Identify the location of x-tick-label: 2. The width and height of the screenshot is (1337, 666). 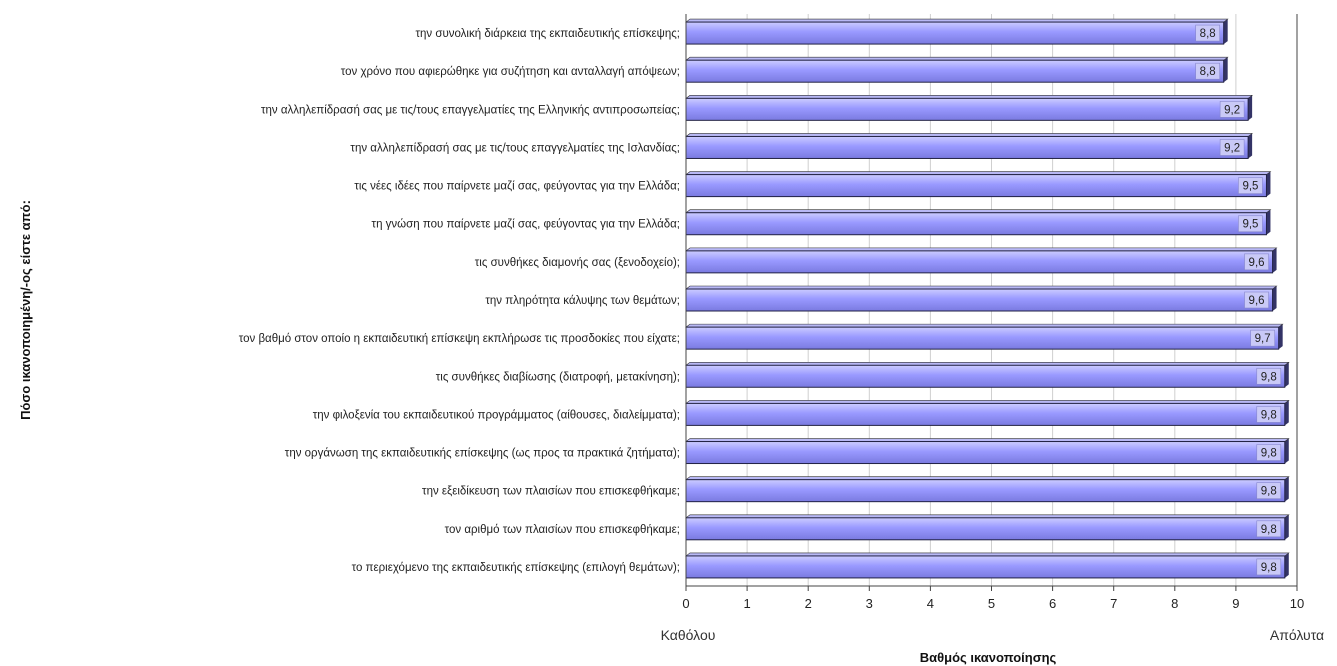
(808, 603).